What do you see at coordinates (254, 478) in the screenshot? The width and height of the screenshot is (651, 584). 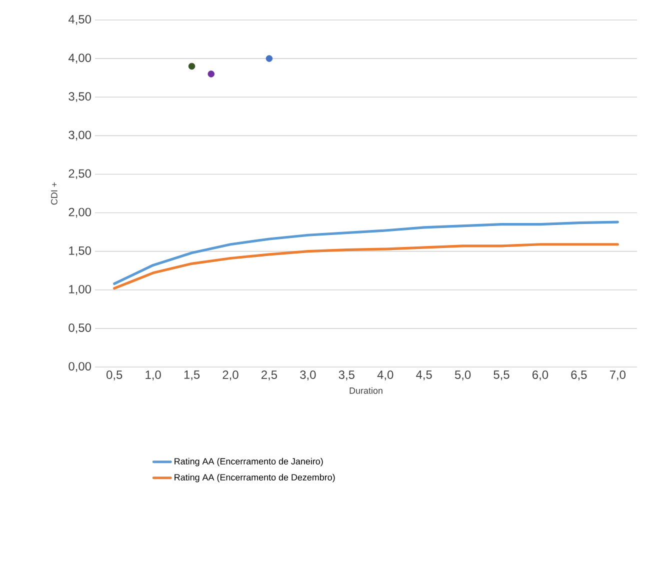 I see `legend-label: Rating AA (Encerramento de Dezembro)` at bounding box center [254, 478].